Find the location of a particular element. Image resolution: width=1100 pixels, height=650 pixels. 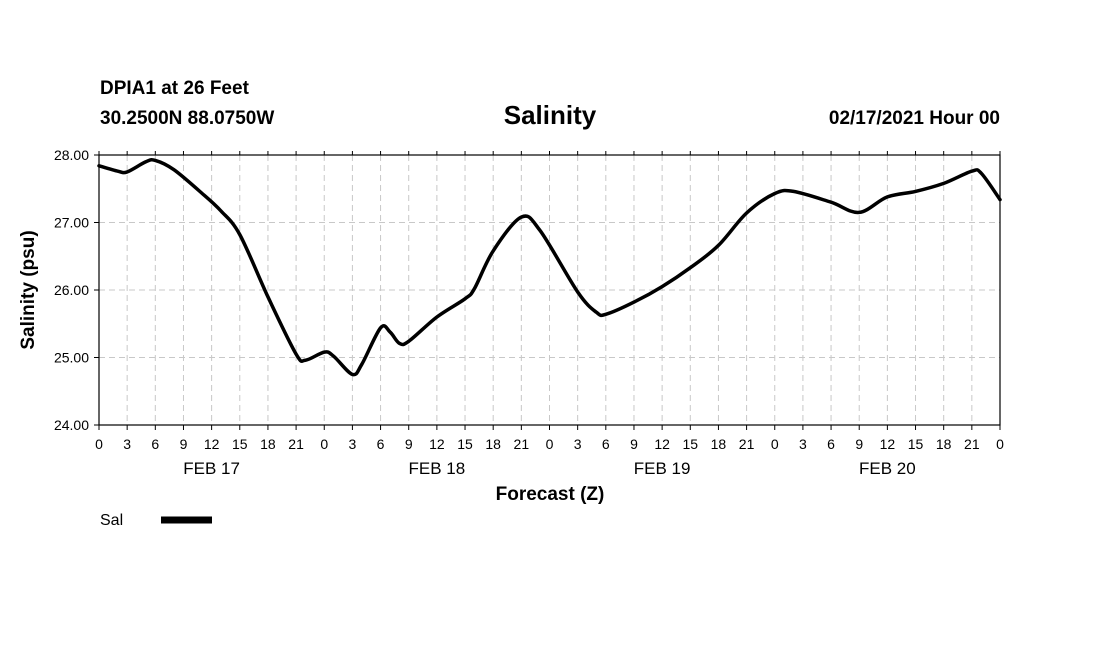

day-label: FEB 20 is located at coordinates (887, 468).